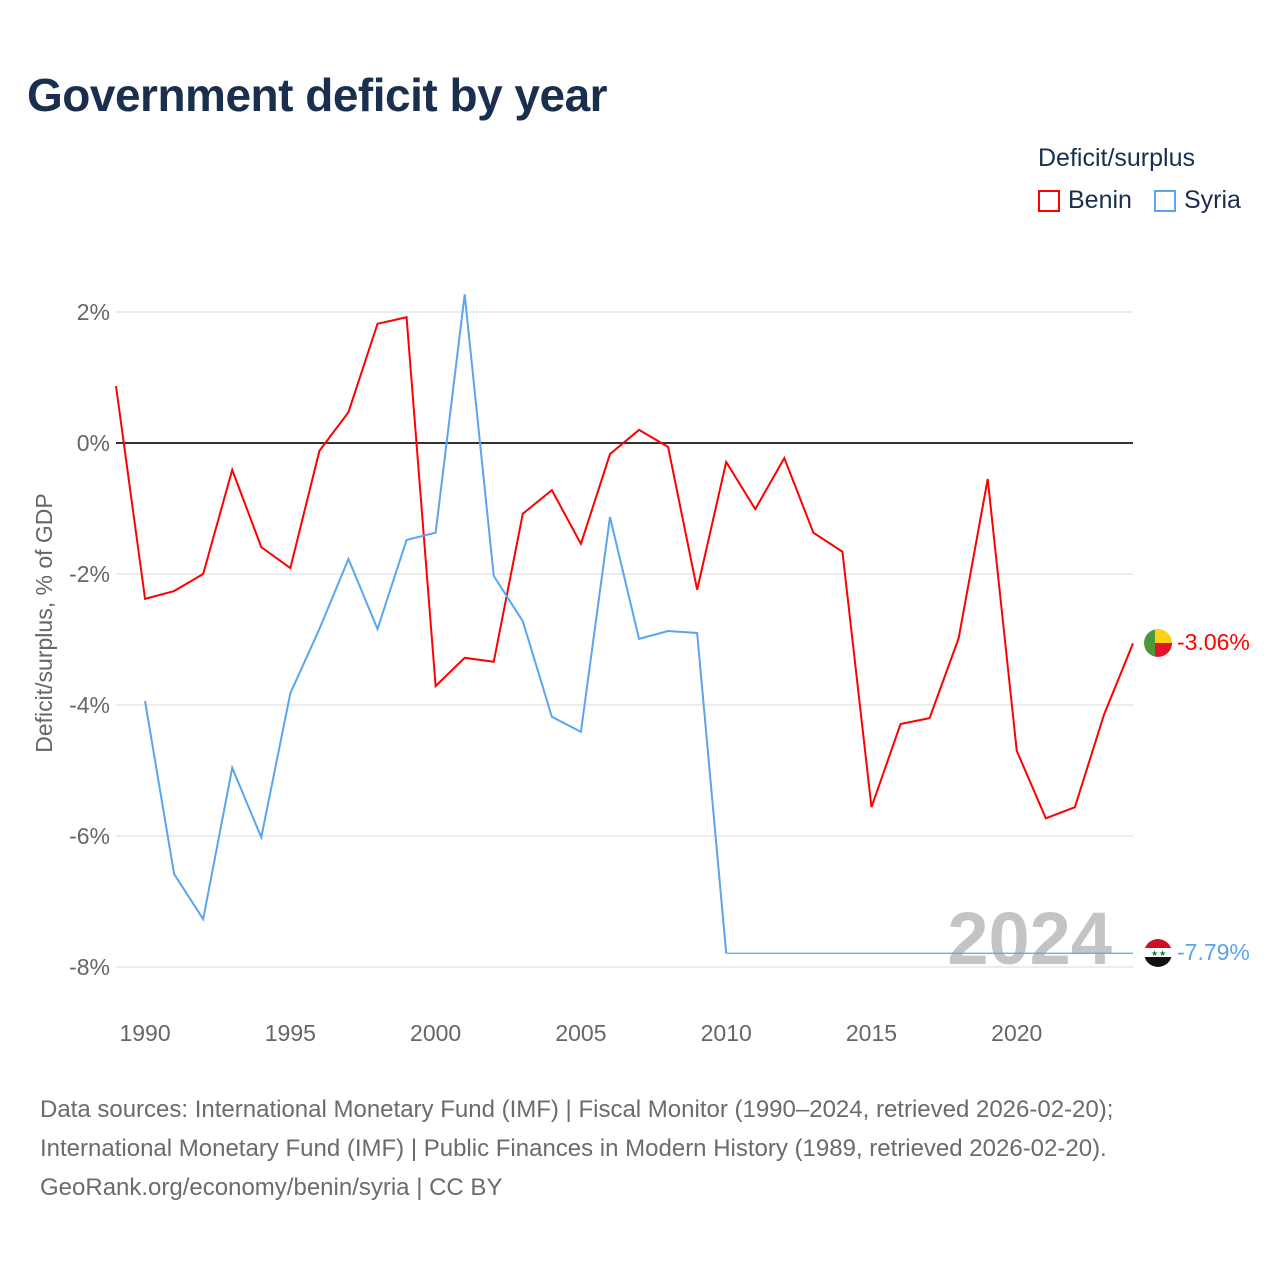 Image resolution: width=1280 pixels, height=1280 pixels. I want to click on y-tick-label: -6%, so click(89, 836).